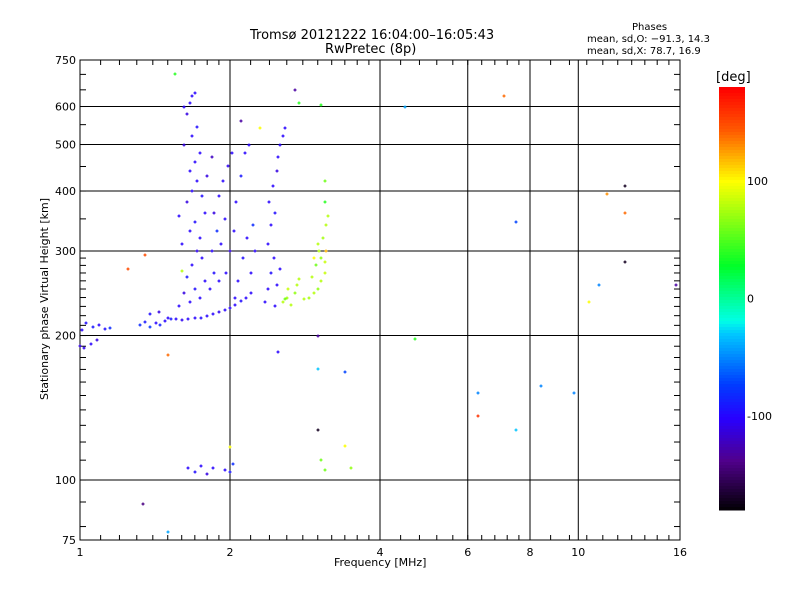 This screenshot has width=800, height=600. I want to click on y-tick-label: 300, so click(65, 251).